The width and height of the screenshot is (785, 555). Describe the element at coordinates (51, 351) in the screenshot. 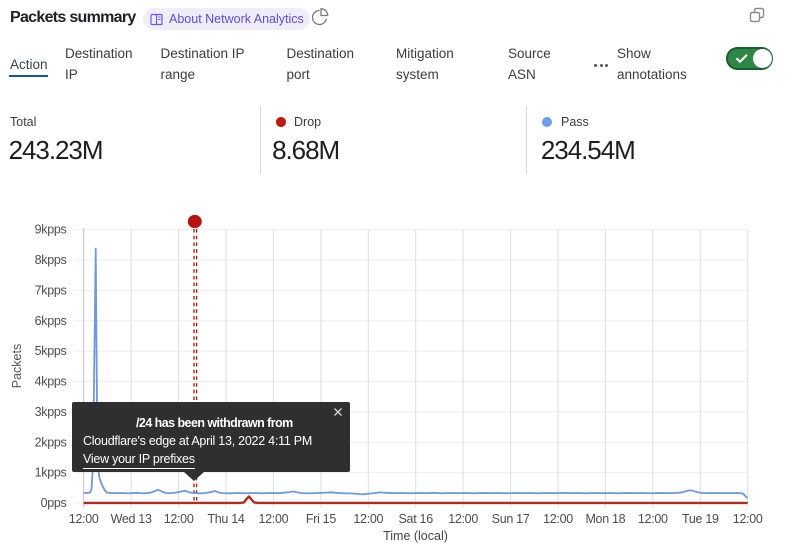

I see `svg-text: 5kpps` at that location.